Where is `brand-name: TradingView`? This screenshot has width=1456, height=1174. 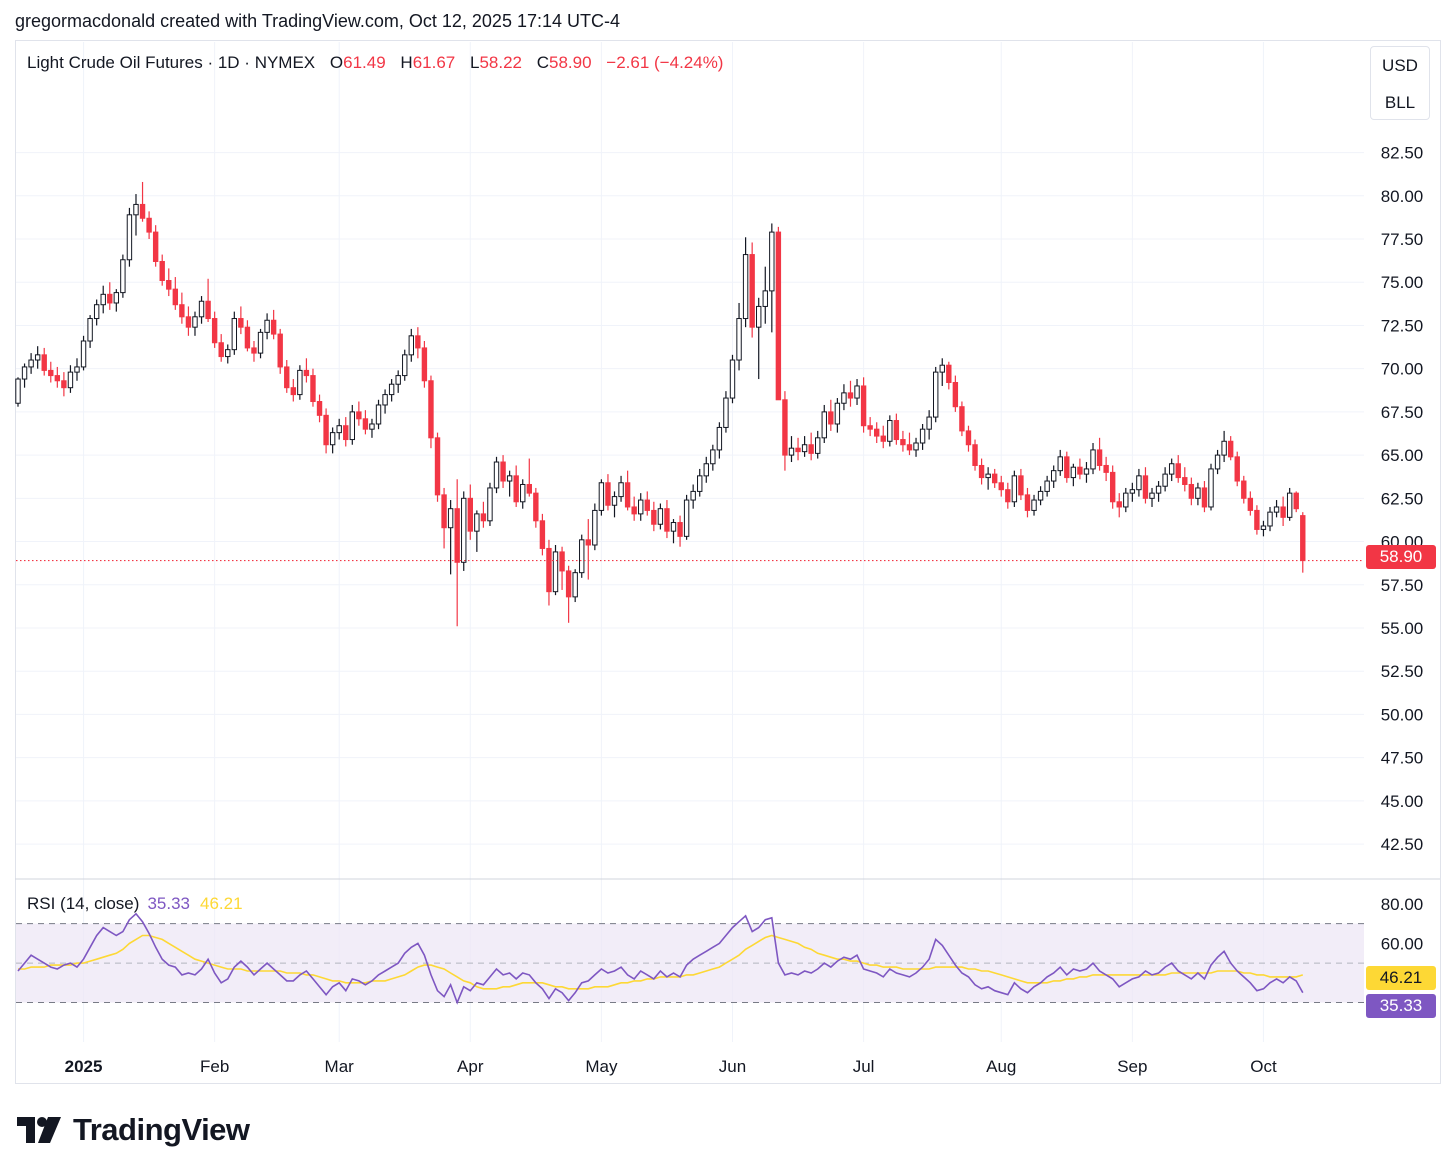 brand-name: TradingView is located at coordinates (161, 1129).